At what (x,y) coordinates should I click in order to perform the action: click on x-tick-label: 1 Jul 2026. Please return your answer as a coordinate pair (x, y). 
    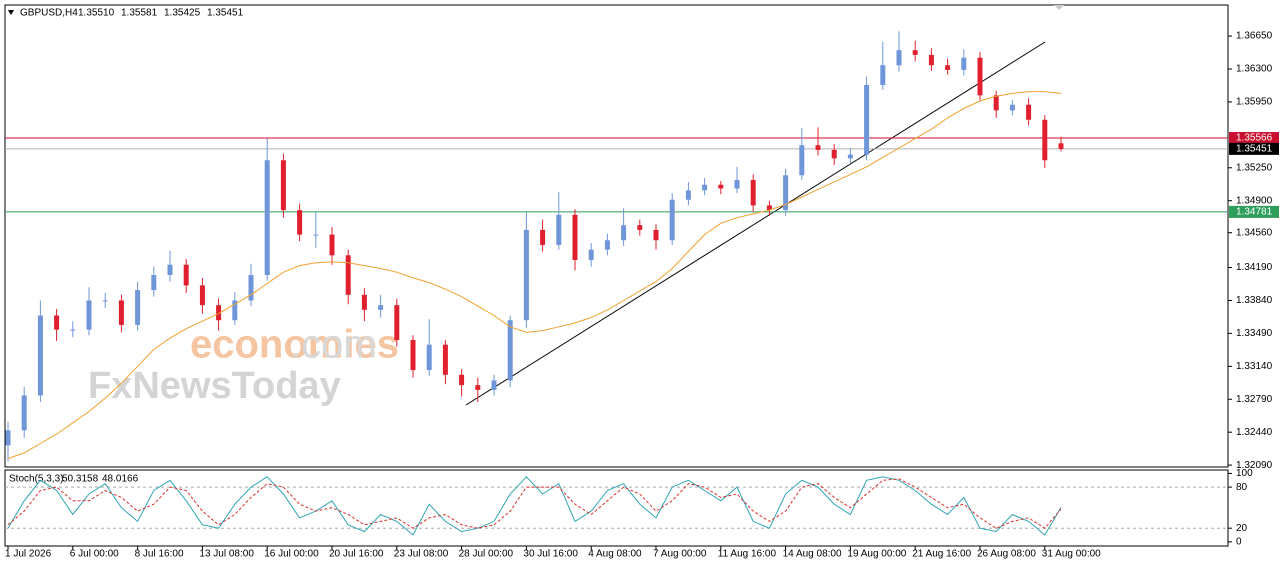
    Looking at the image, I should click on (28, 554).